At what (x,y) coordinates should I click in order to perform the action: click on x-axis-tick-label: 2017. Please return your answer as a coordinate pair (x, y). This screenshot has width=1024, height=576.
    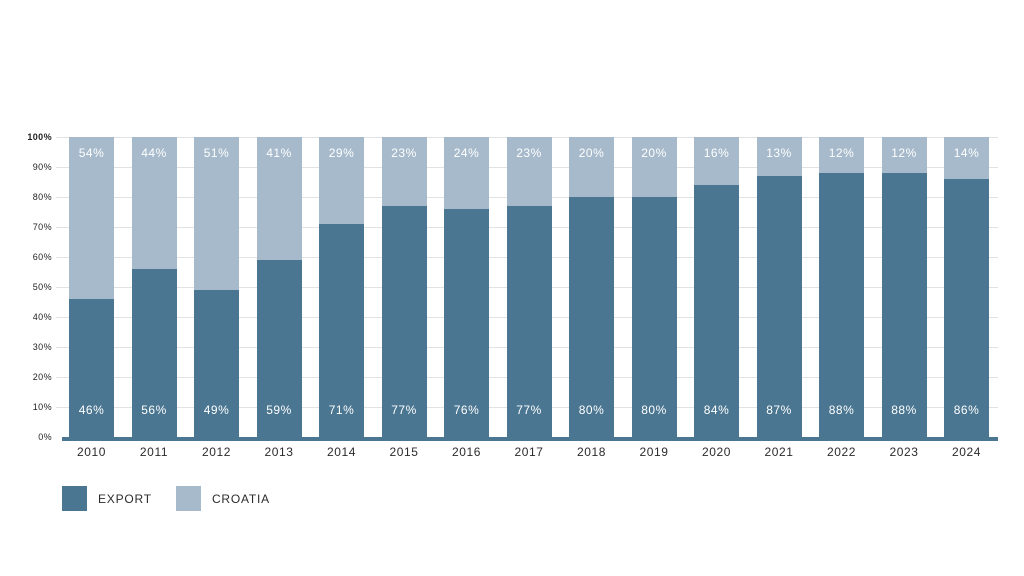
    Looking at the image, I should click on (529, 452).